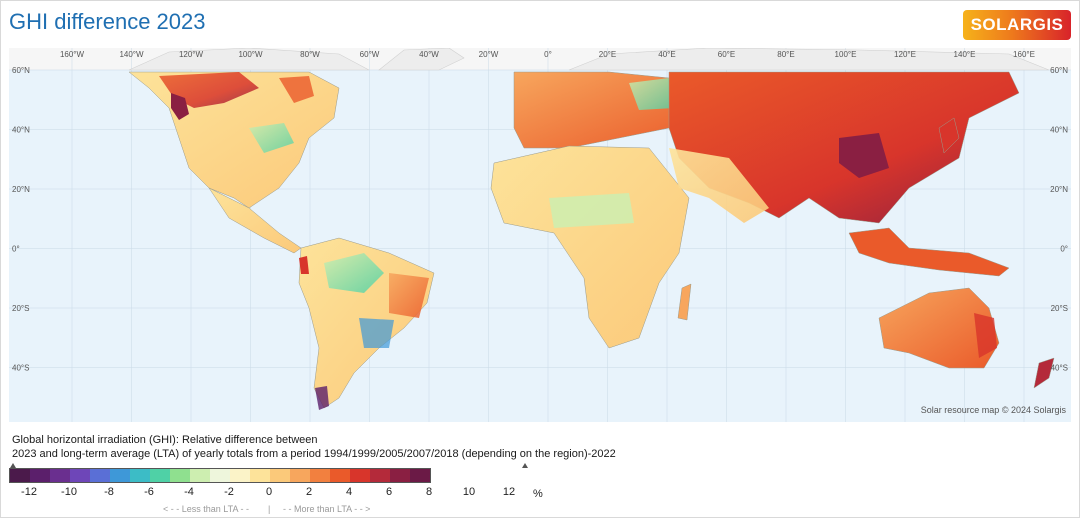  I want to click on legend-color-bar, so click(220, 475).